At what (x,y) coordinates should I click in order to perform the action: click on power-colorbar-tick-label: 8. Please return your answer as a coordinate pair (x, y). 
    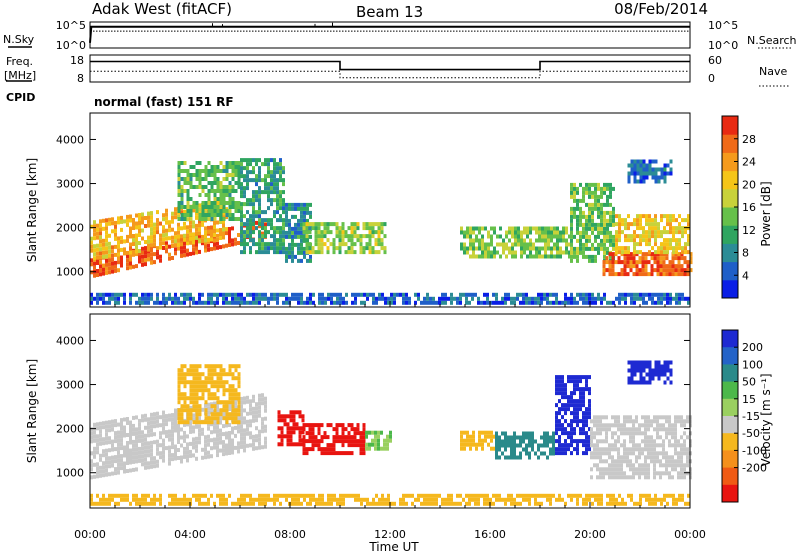
    Looking at the image, I should click on (745, 253).